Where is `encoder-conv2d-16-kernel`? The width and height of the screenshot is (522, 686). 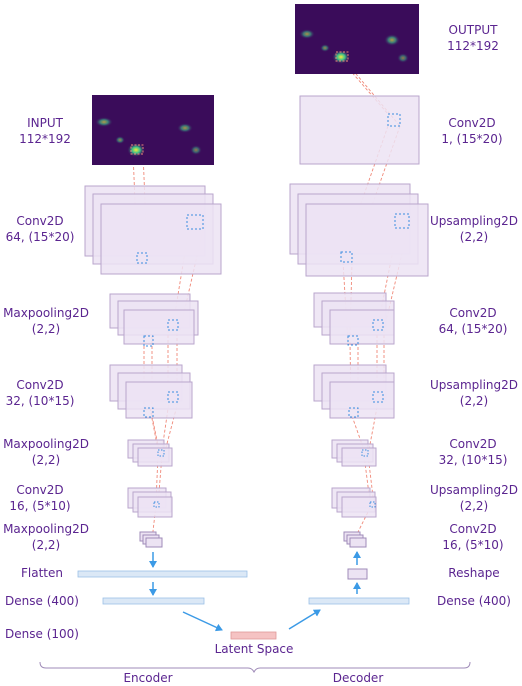
encoder-conv2d-16-kernel is located at coordinates (156, 504).